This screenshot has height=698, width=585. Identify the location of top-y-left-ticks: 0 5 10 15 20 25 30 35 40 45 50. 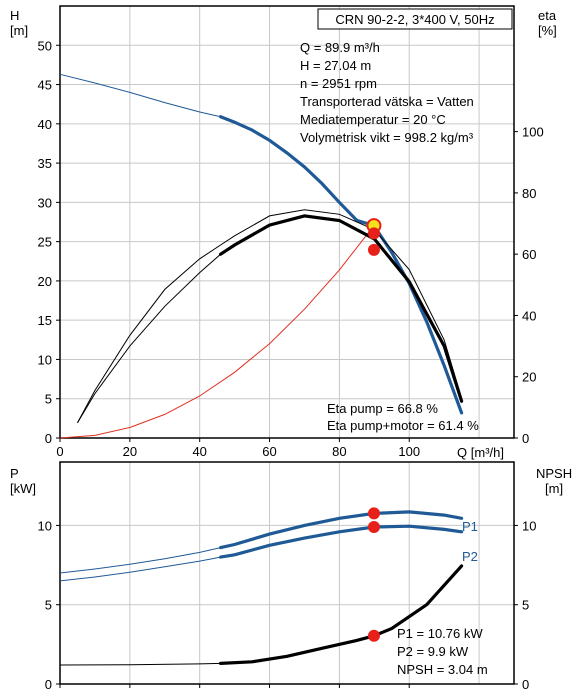
(49, 242).